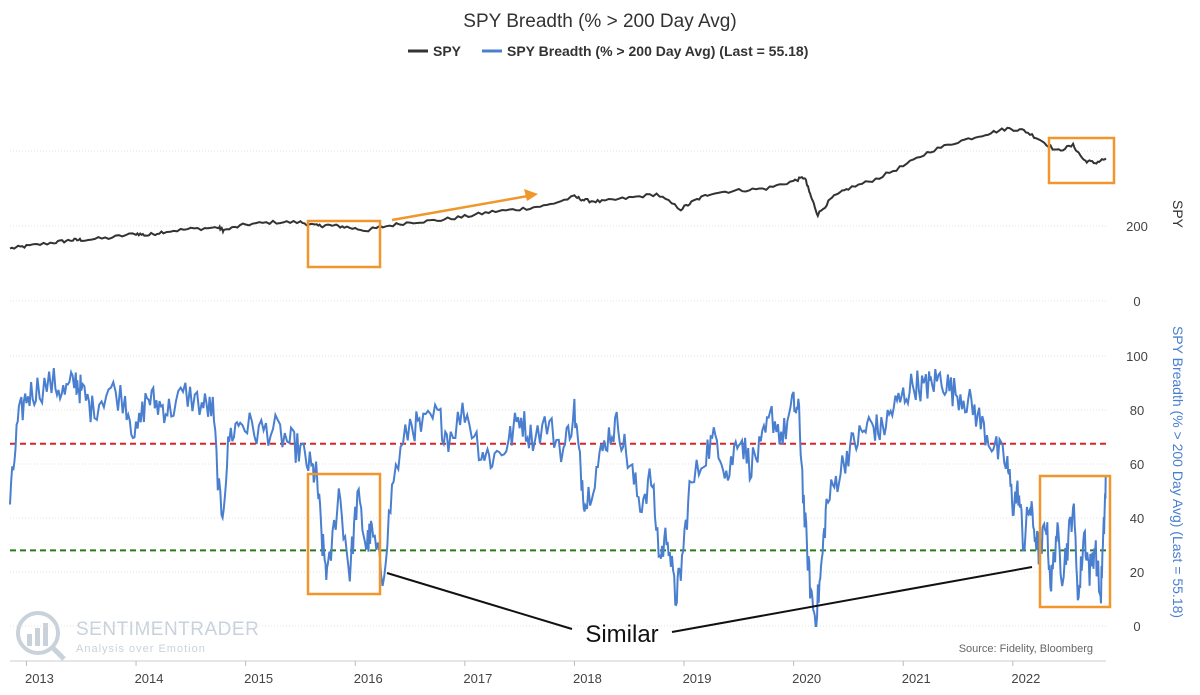  What do you see at coordinates (532, 673) in the screenshot?
I see `x-axis-ticks: 2013 2014 2015 2016 2017 2018 2019 2020 2021 2022` at bounding box center [532, 673].